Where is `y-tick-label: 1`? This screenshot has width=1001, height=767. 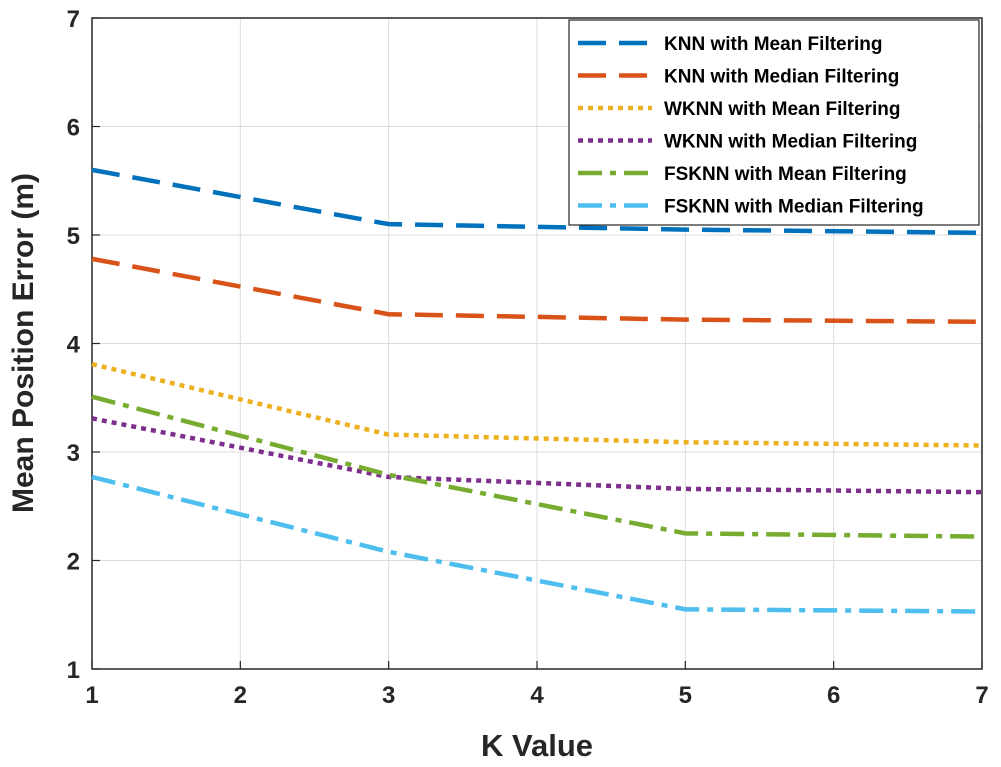
y-tick-label: 1 is located at coordinates (73, 670).